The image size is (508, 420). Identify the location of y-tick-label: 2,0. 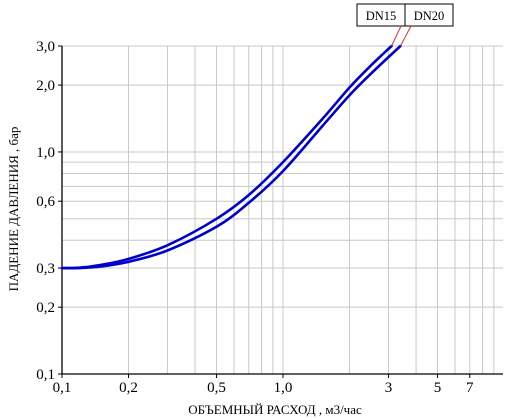
(45, 86).